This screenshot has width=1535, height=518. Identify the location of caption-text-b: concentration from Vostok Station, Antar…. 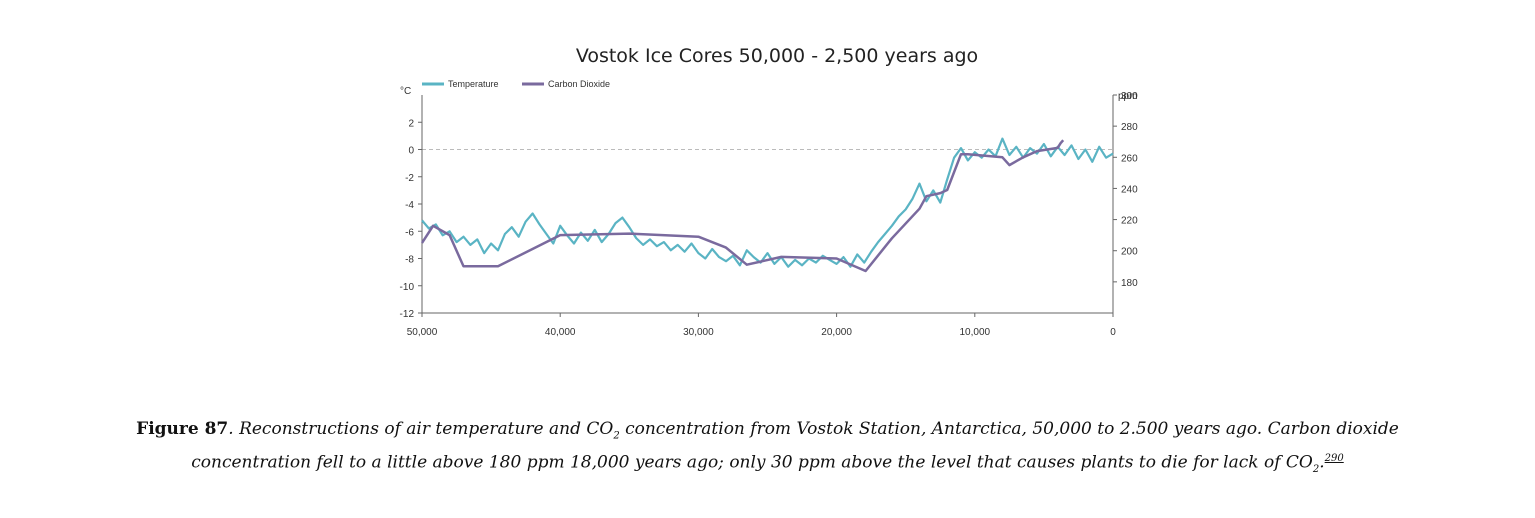
(795, 446).